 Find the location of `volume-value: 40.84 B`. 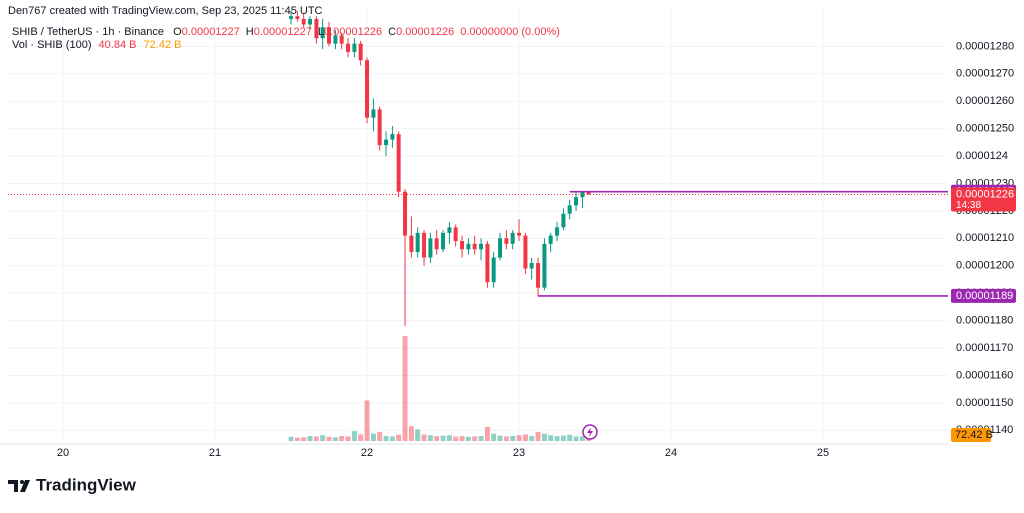

volume-value: 40.84 B is located at coordinates (118, 45).